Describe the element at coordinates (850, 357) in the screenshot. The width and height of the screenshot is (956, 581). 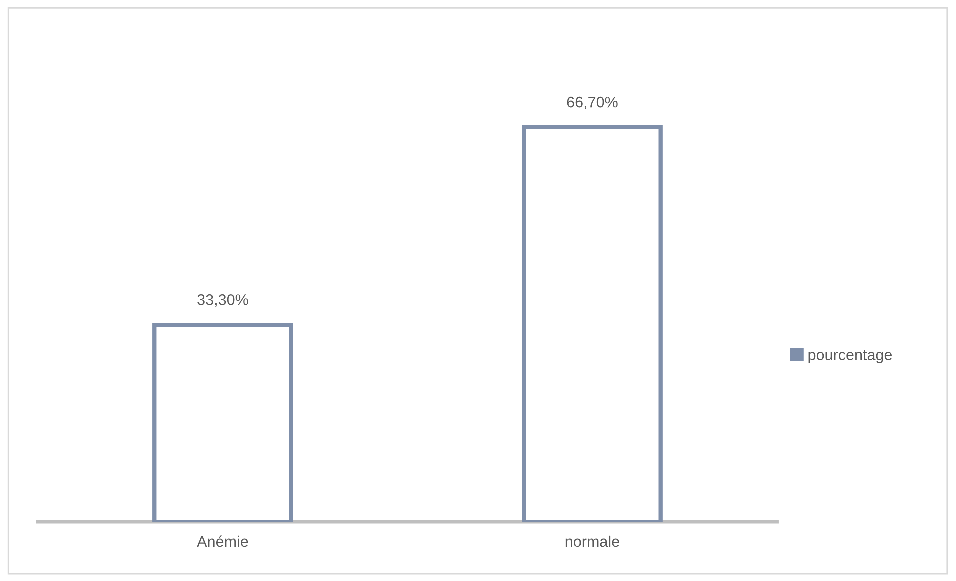
I see `legend-label: pourcentage` at that location.